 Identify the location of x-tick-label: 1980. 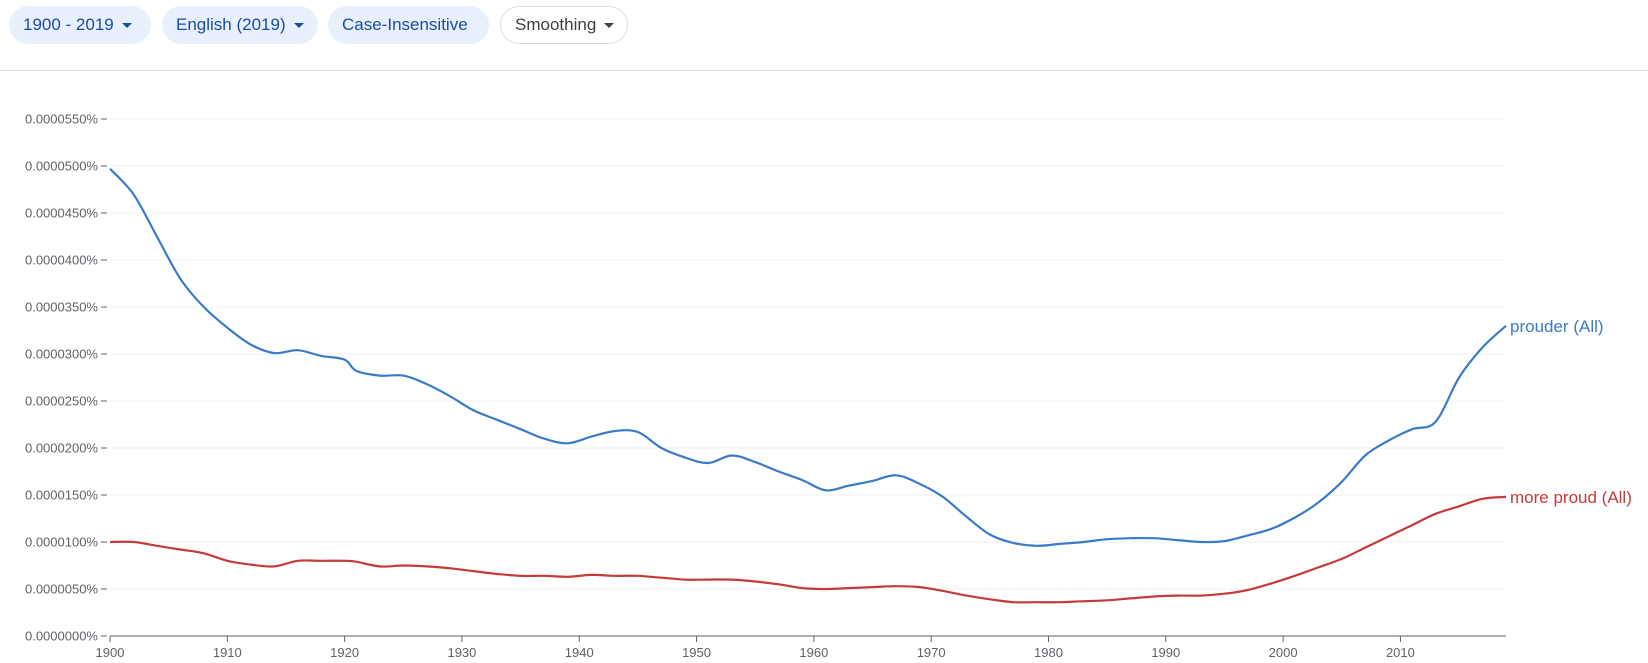
(1048, 652).